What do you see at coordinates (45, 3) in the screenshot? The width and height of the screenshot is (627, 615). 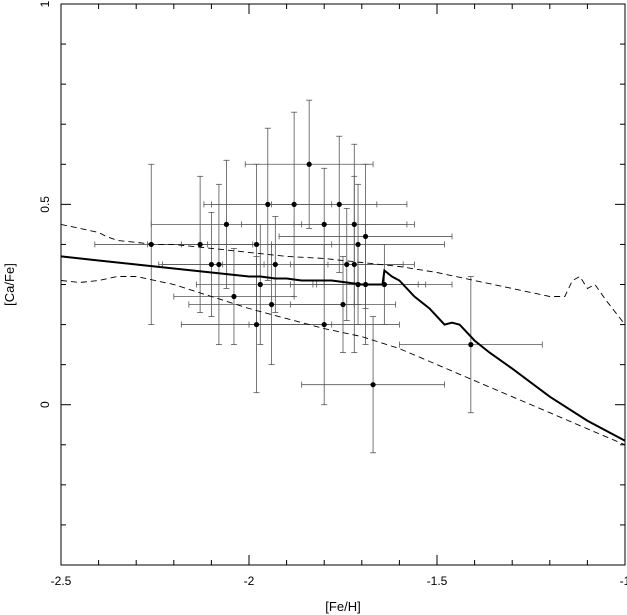 I see `y-tick-label: 1` at bounding box center [45, 3].